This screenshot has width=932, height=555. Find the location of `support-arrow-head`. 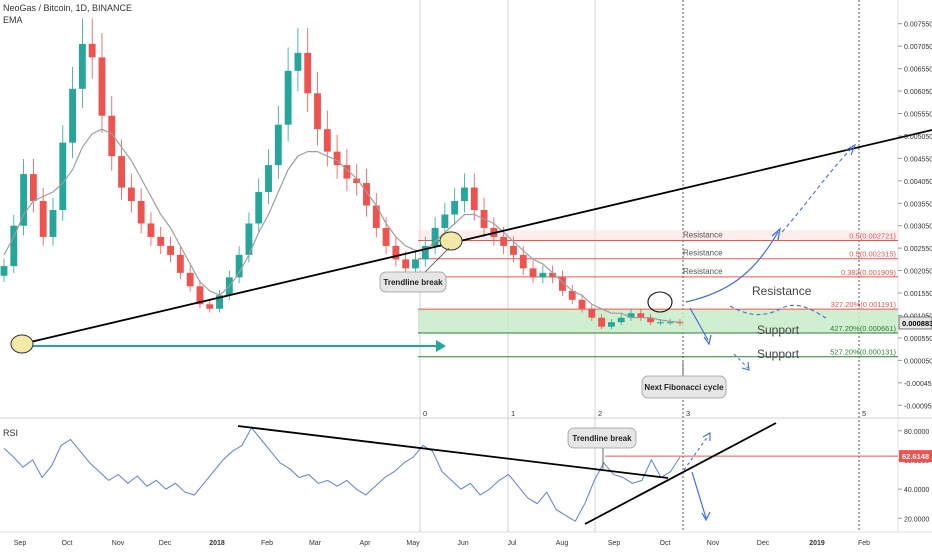

support-arrow-head is located at coordinates (441, 346).